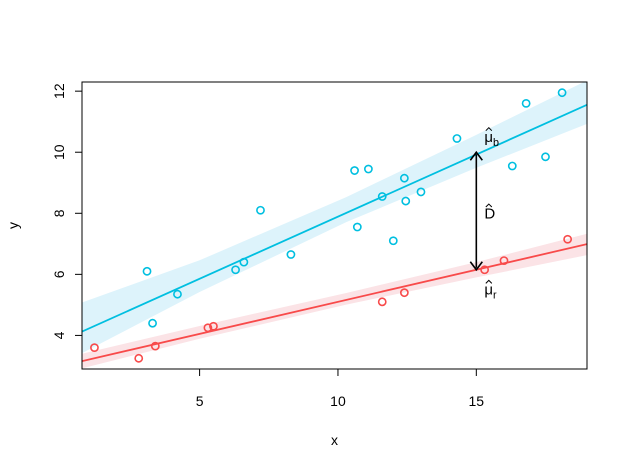 This screenshot has height=472, width=629. Describe the element at coordinates (13, 225) in the screenshot. I see `y-axis-title: y` at that location.